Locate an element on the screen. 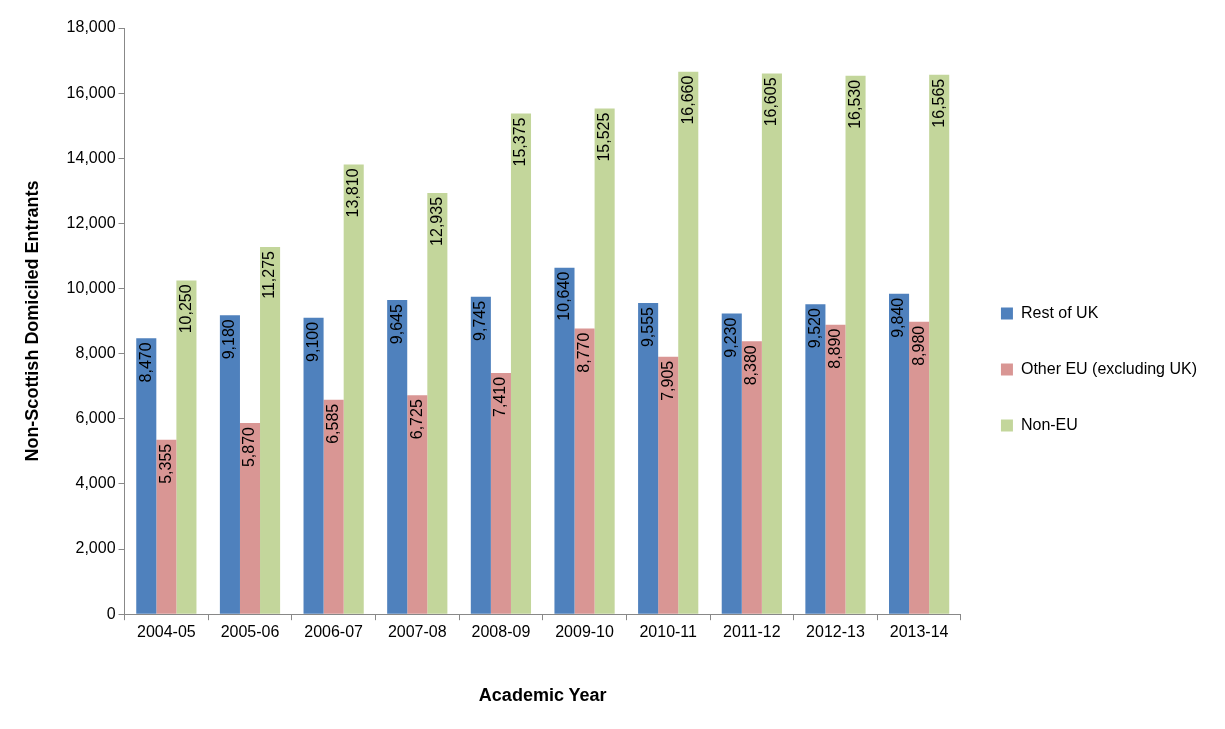  x-tick-label: 2008-09 is located at coordinates (501, 632).